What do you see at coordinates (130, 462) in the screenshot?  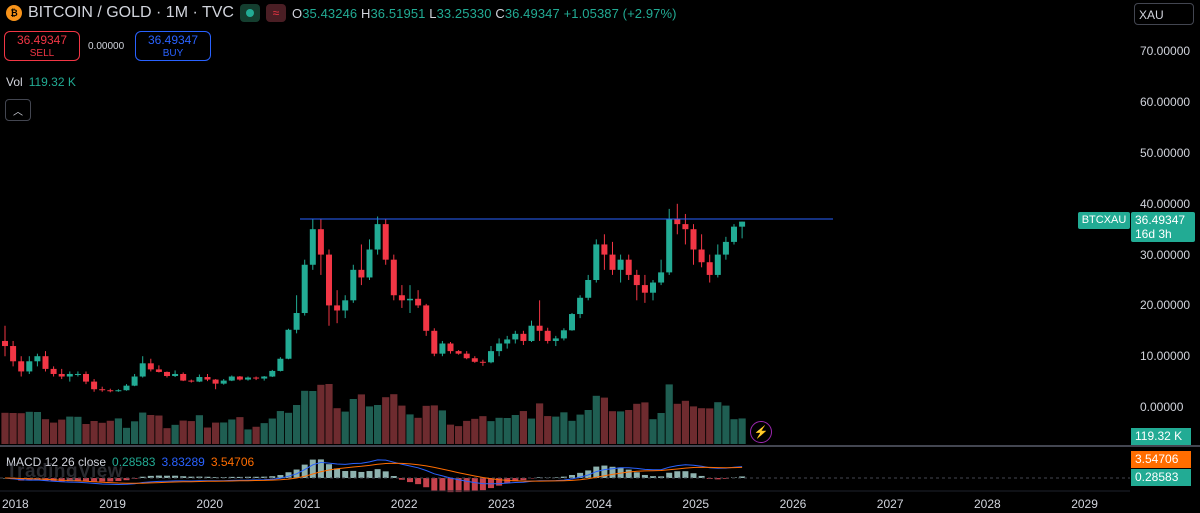 I see `macd-legend: MACD 12 26 close 0.28583 3.83289 3.54706` at bounding box center [130, 462].